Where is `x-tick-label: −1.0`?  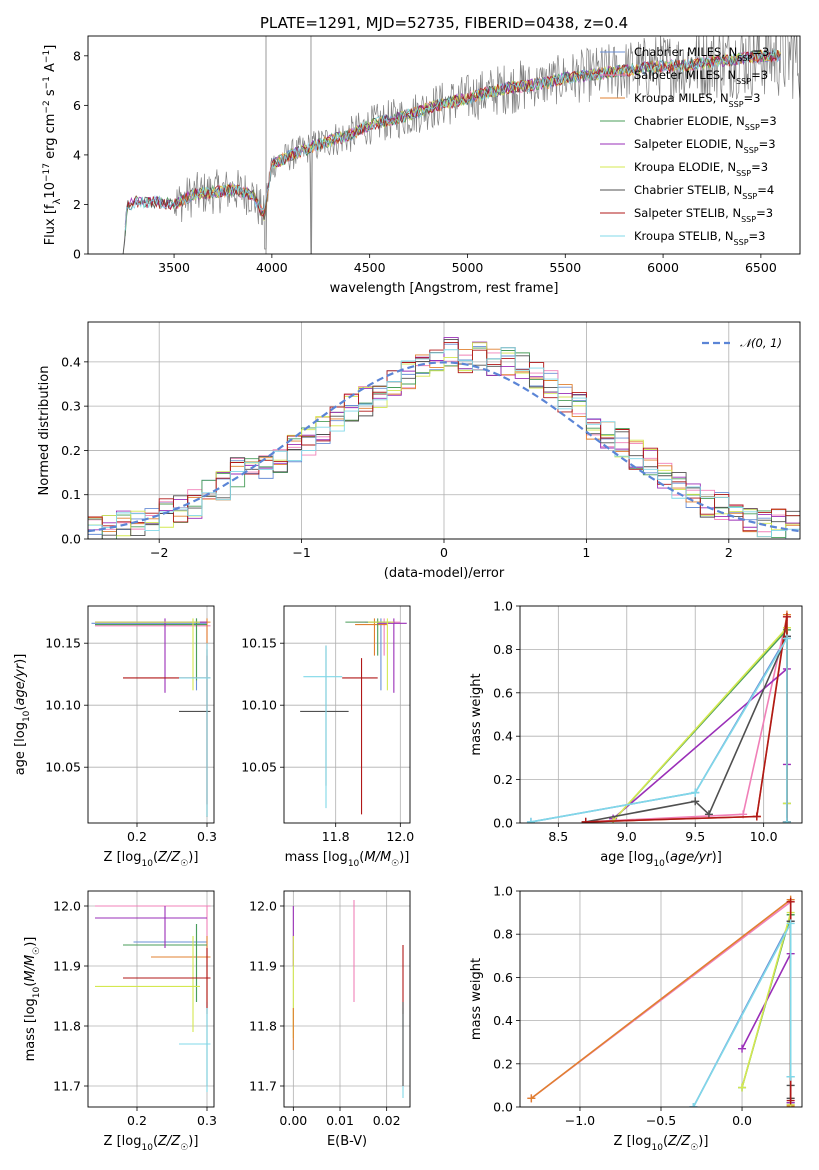
x-tick-label: −1.0 is located at coordinates (580, 1120).